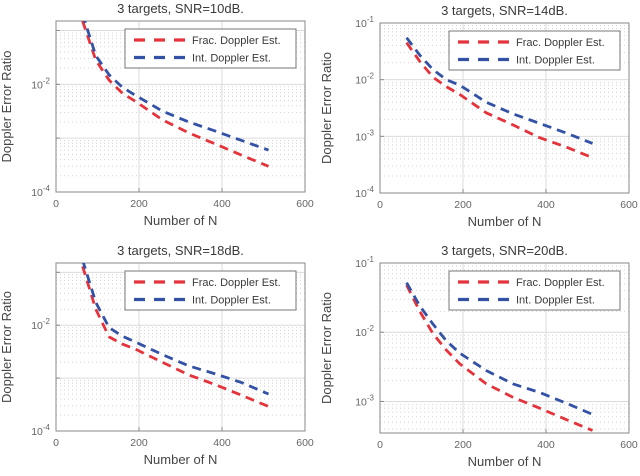  I want to click on chart-title: 3 targets, SNR=14dB., so click(504, 10).